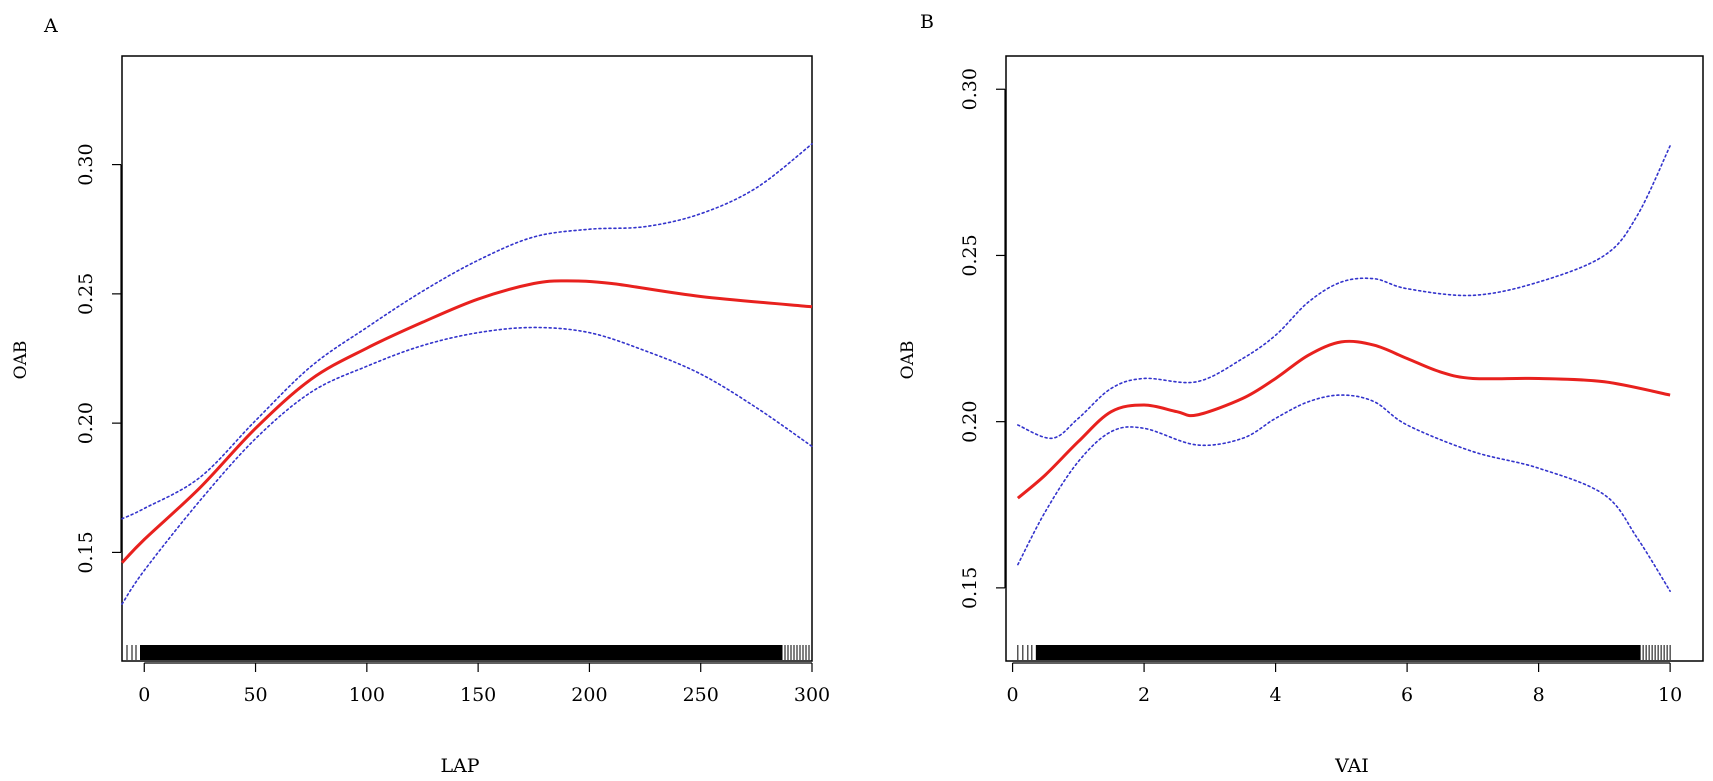 The width and height of the screenshot is (1713, 781). Describe the element at coordinates (982, 338) in the screenshot. I see `panel-b-y-axis: 0.15 0.20 0.25 0.30` at that location.